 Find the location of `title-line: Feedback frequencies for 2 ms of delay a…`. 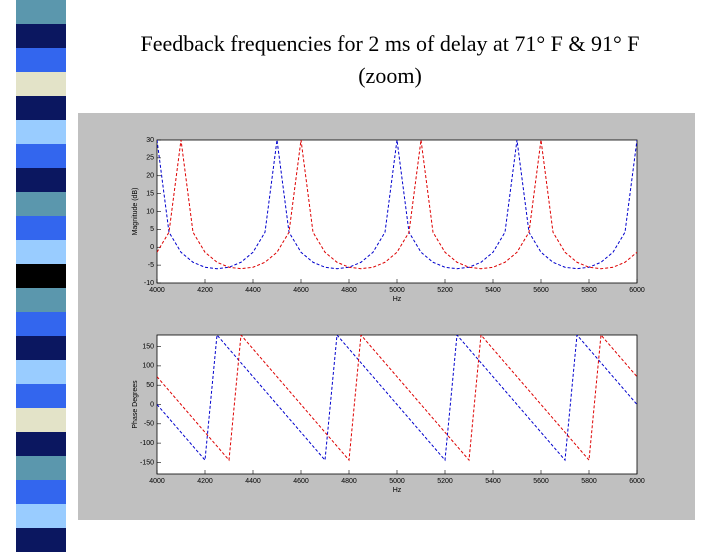

title-line: Feedback frequencies for 2 ms of delay a… is located at coordinates (390, 43).